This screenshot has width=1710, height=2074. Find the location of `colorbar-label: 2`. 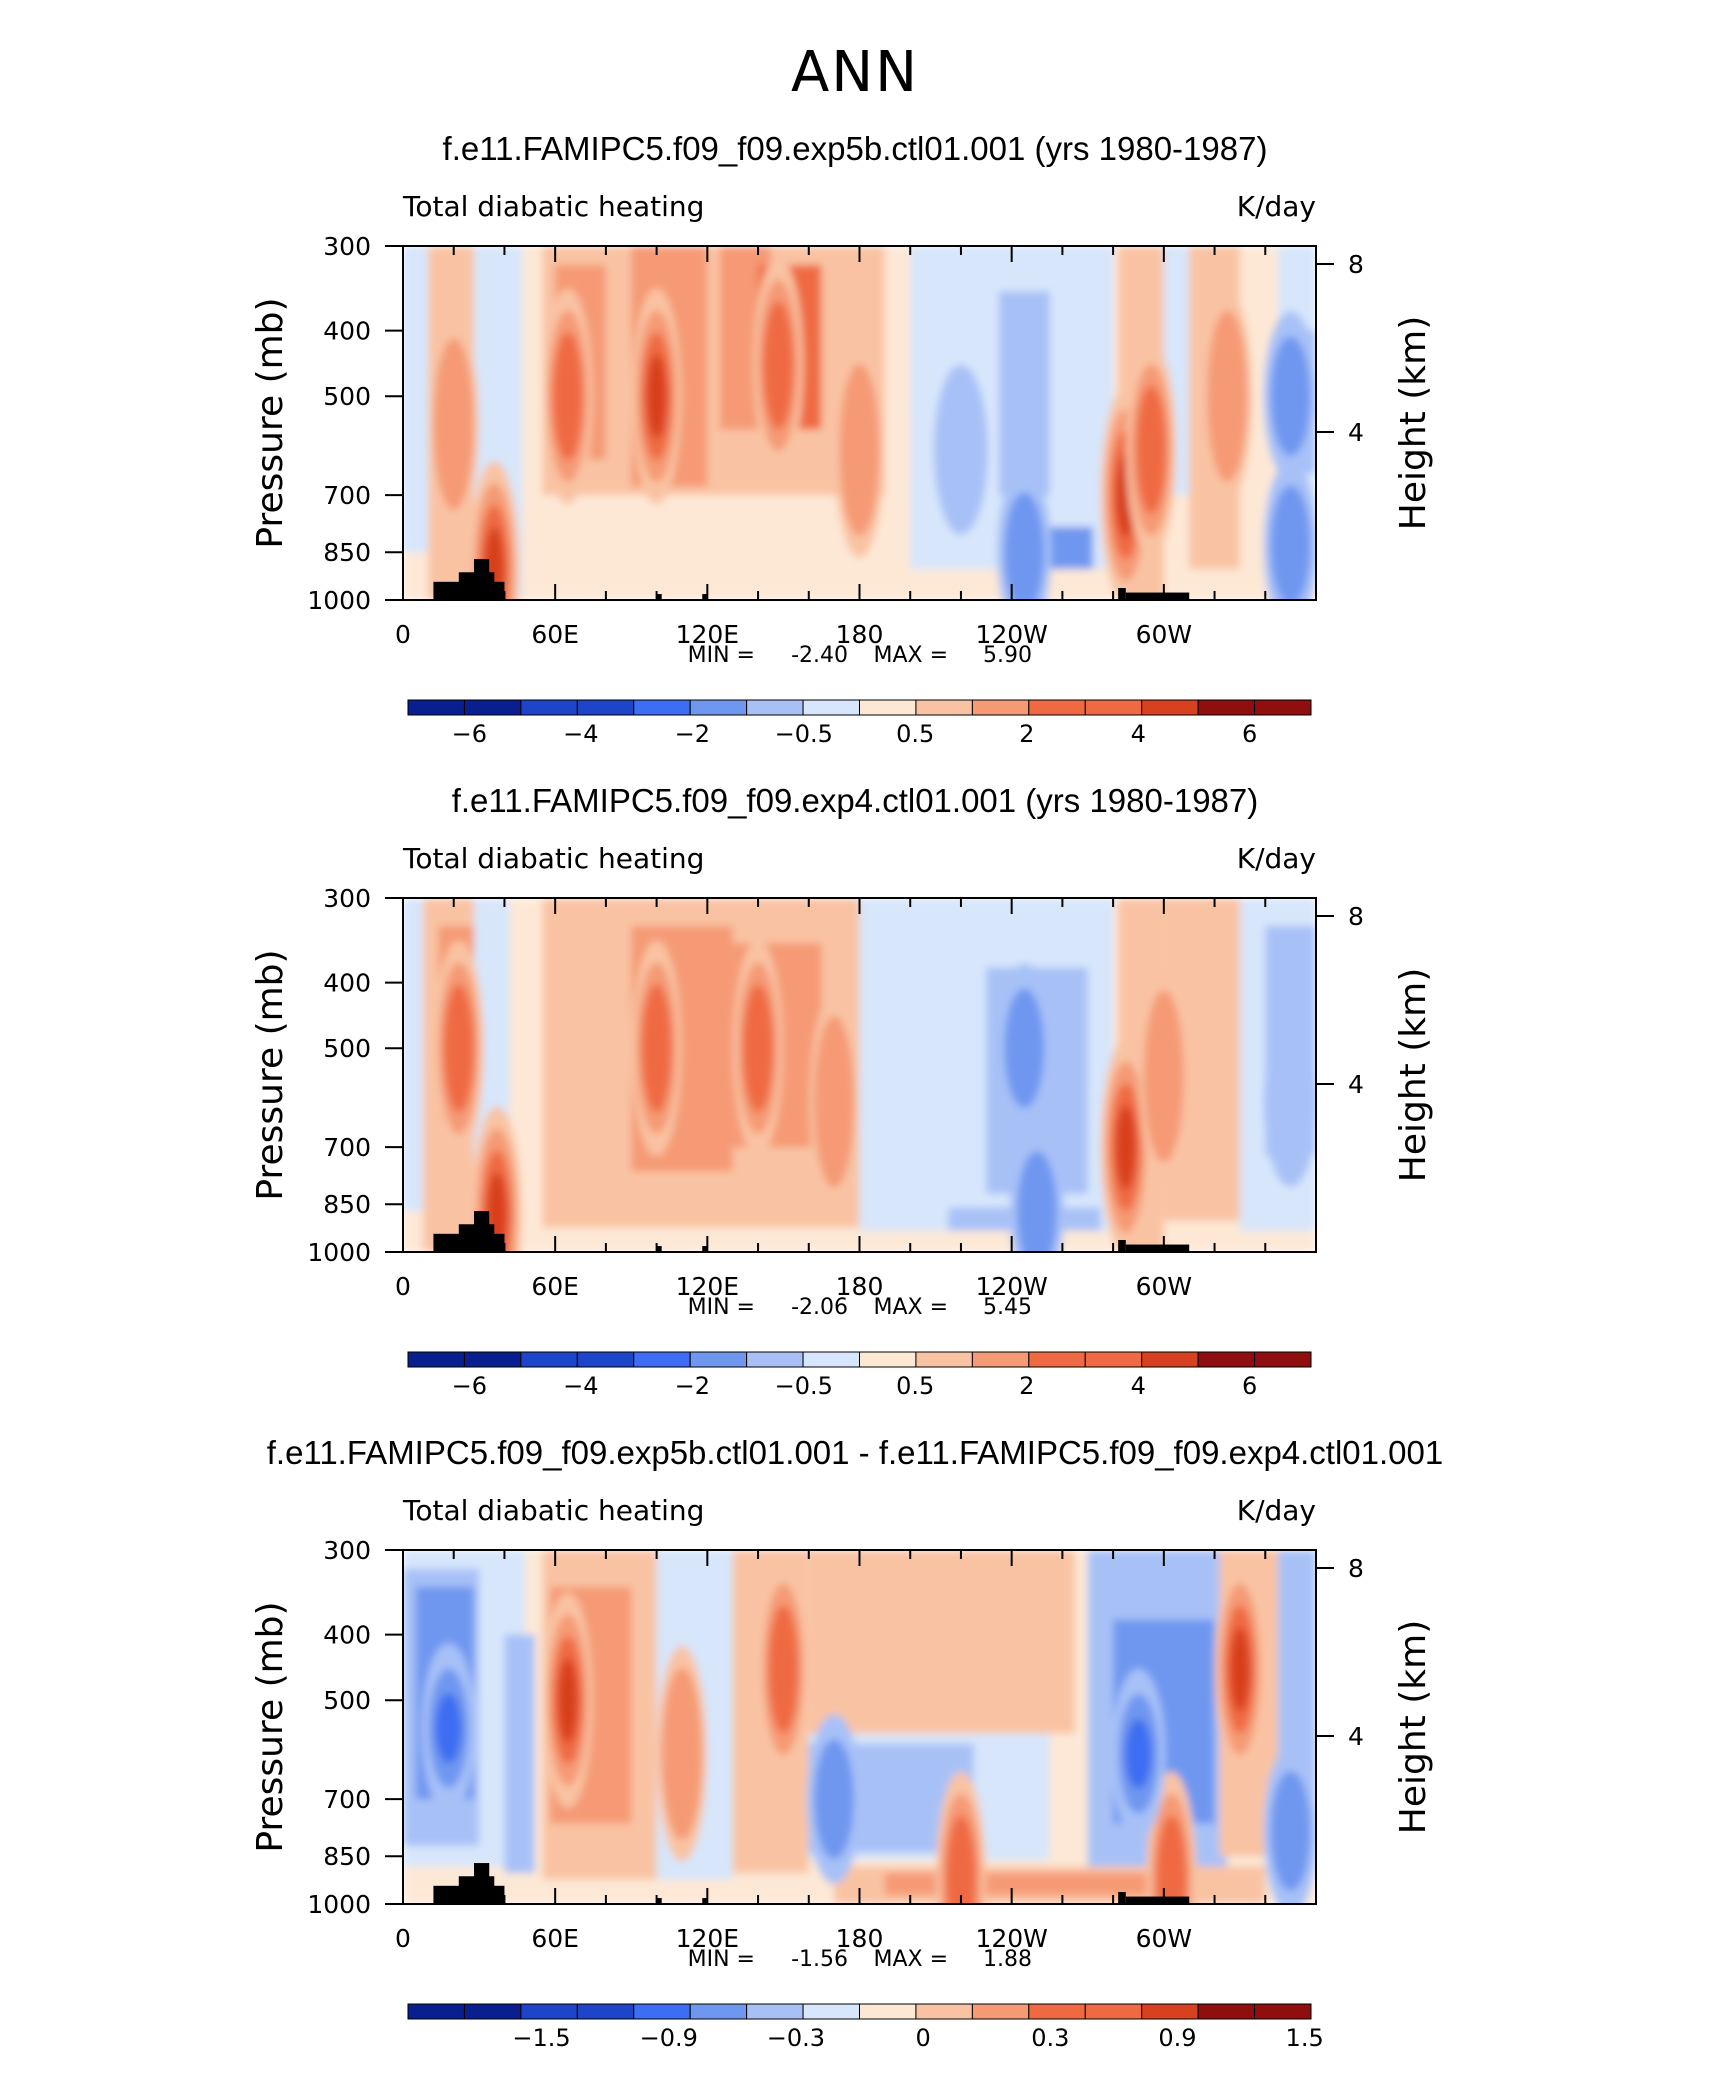

colorbar-label: 2 is located at coordinates (1026, 1386).